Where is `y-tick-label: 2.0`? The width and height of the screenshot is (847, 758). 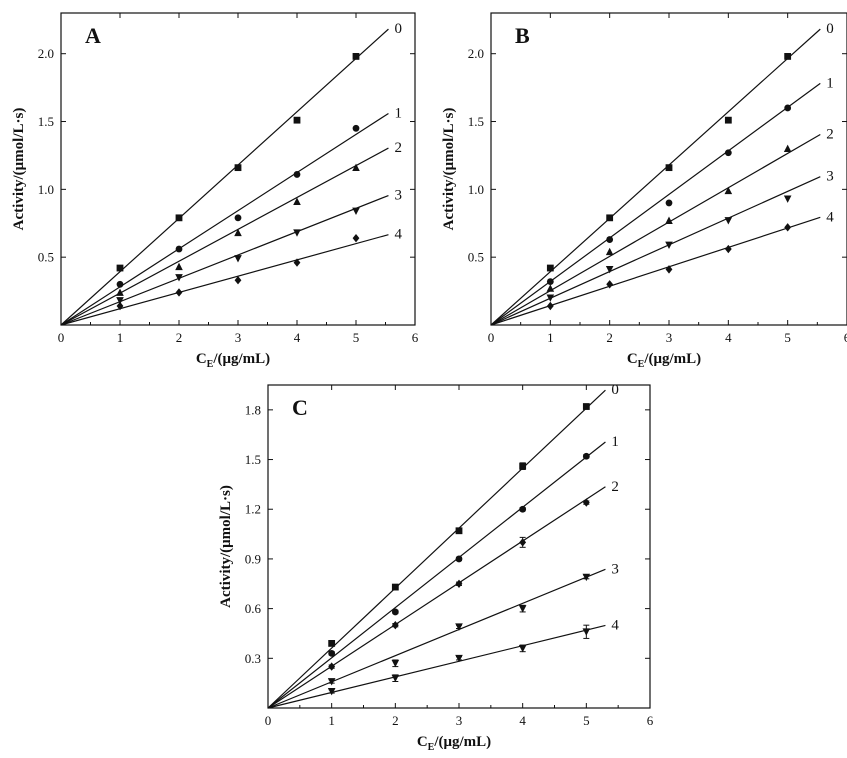
y-tick-label: 2.0 is located at coordinates (46, 53).